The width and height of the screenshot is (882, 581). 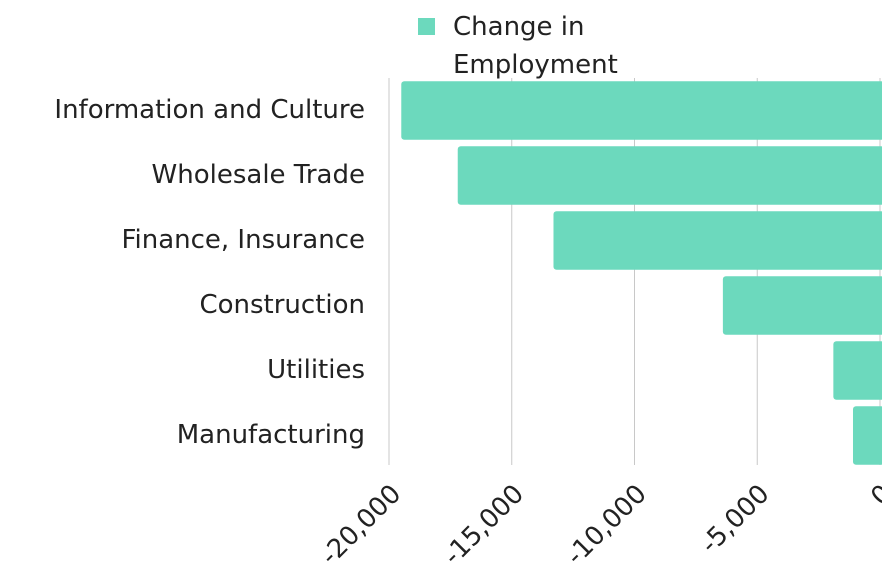 I want to click on y-tick-label: Wholesale Trade, so click(x=258, y=175).